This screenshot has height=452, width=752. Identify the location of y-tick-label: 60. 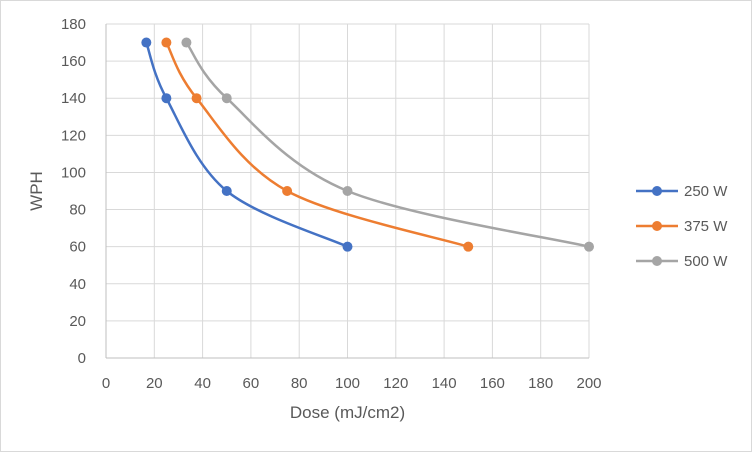
(77, 247).